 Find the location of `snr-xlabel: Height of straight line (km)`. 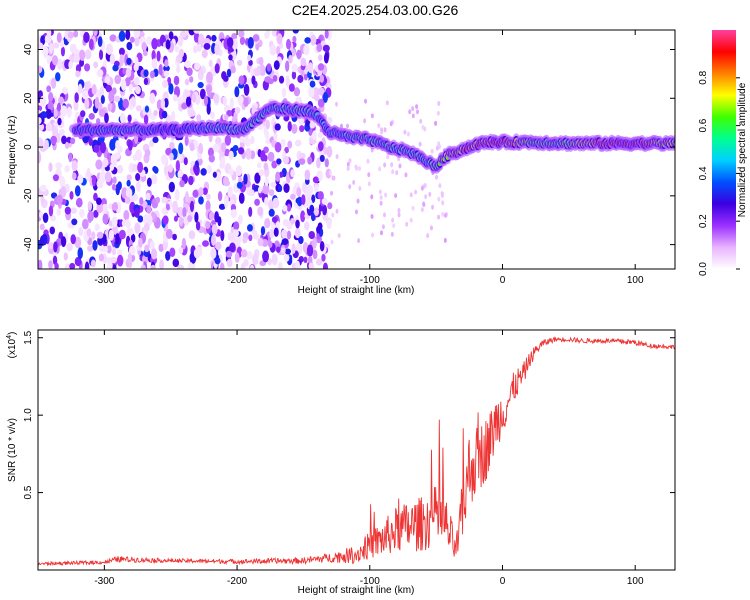

snr-xlabel: Height of straight line (km) is located at coordinates (356, 590).